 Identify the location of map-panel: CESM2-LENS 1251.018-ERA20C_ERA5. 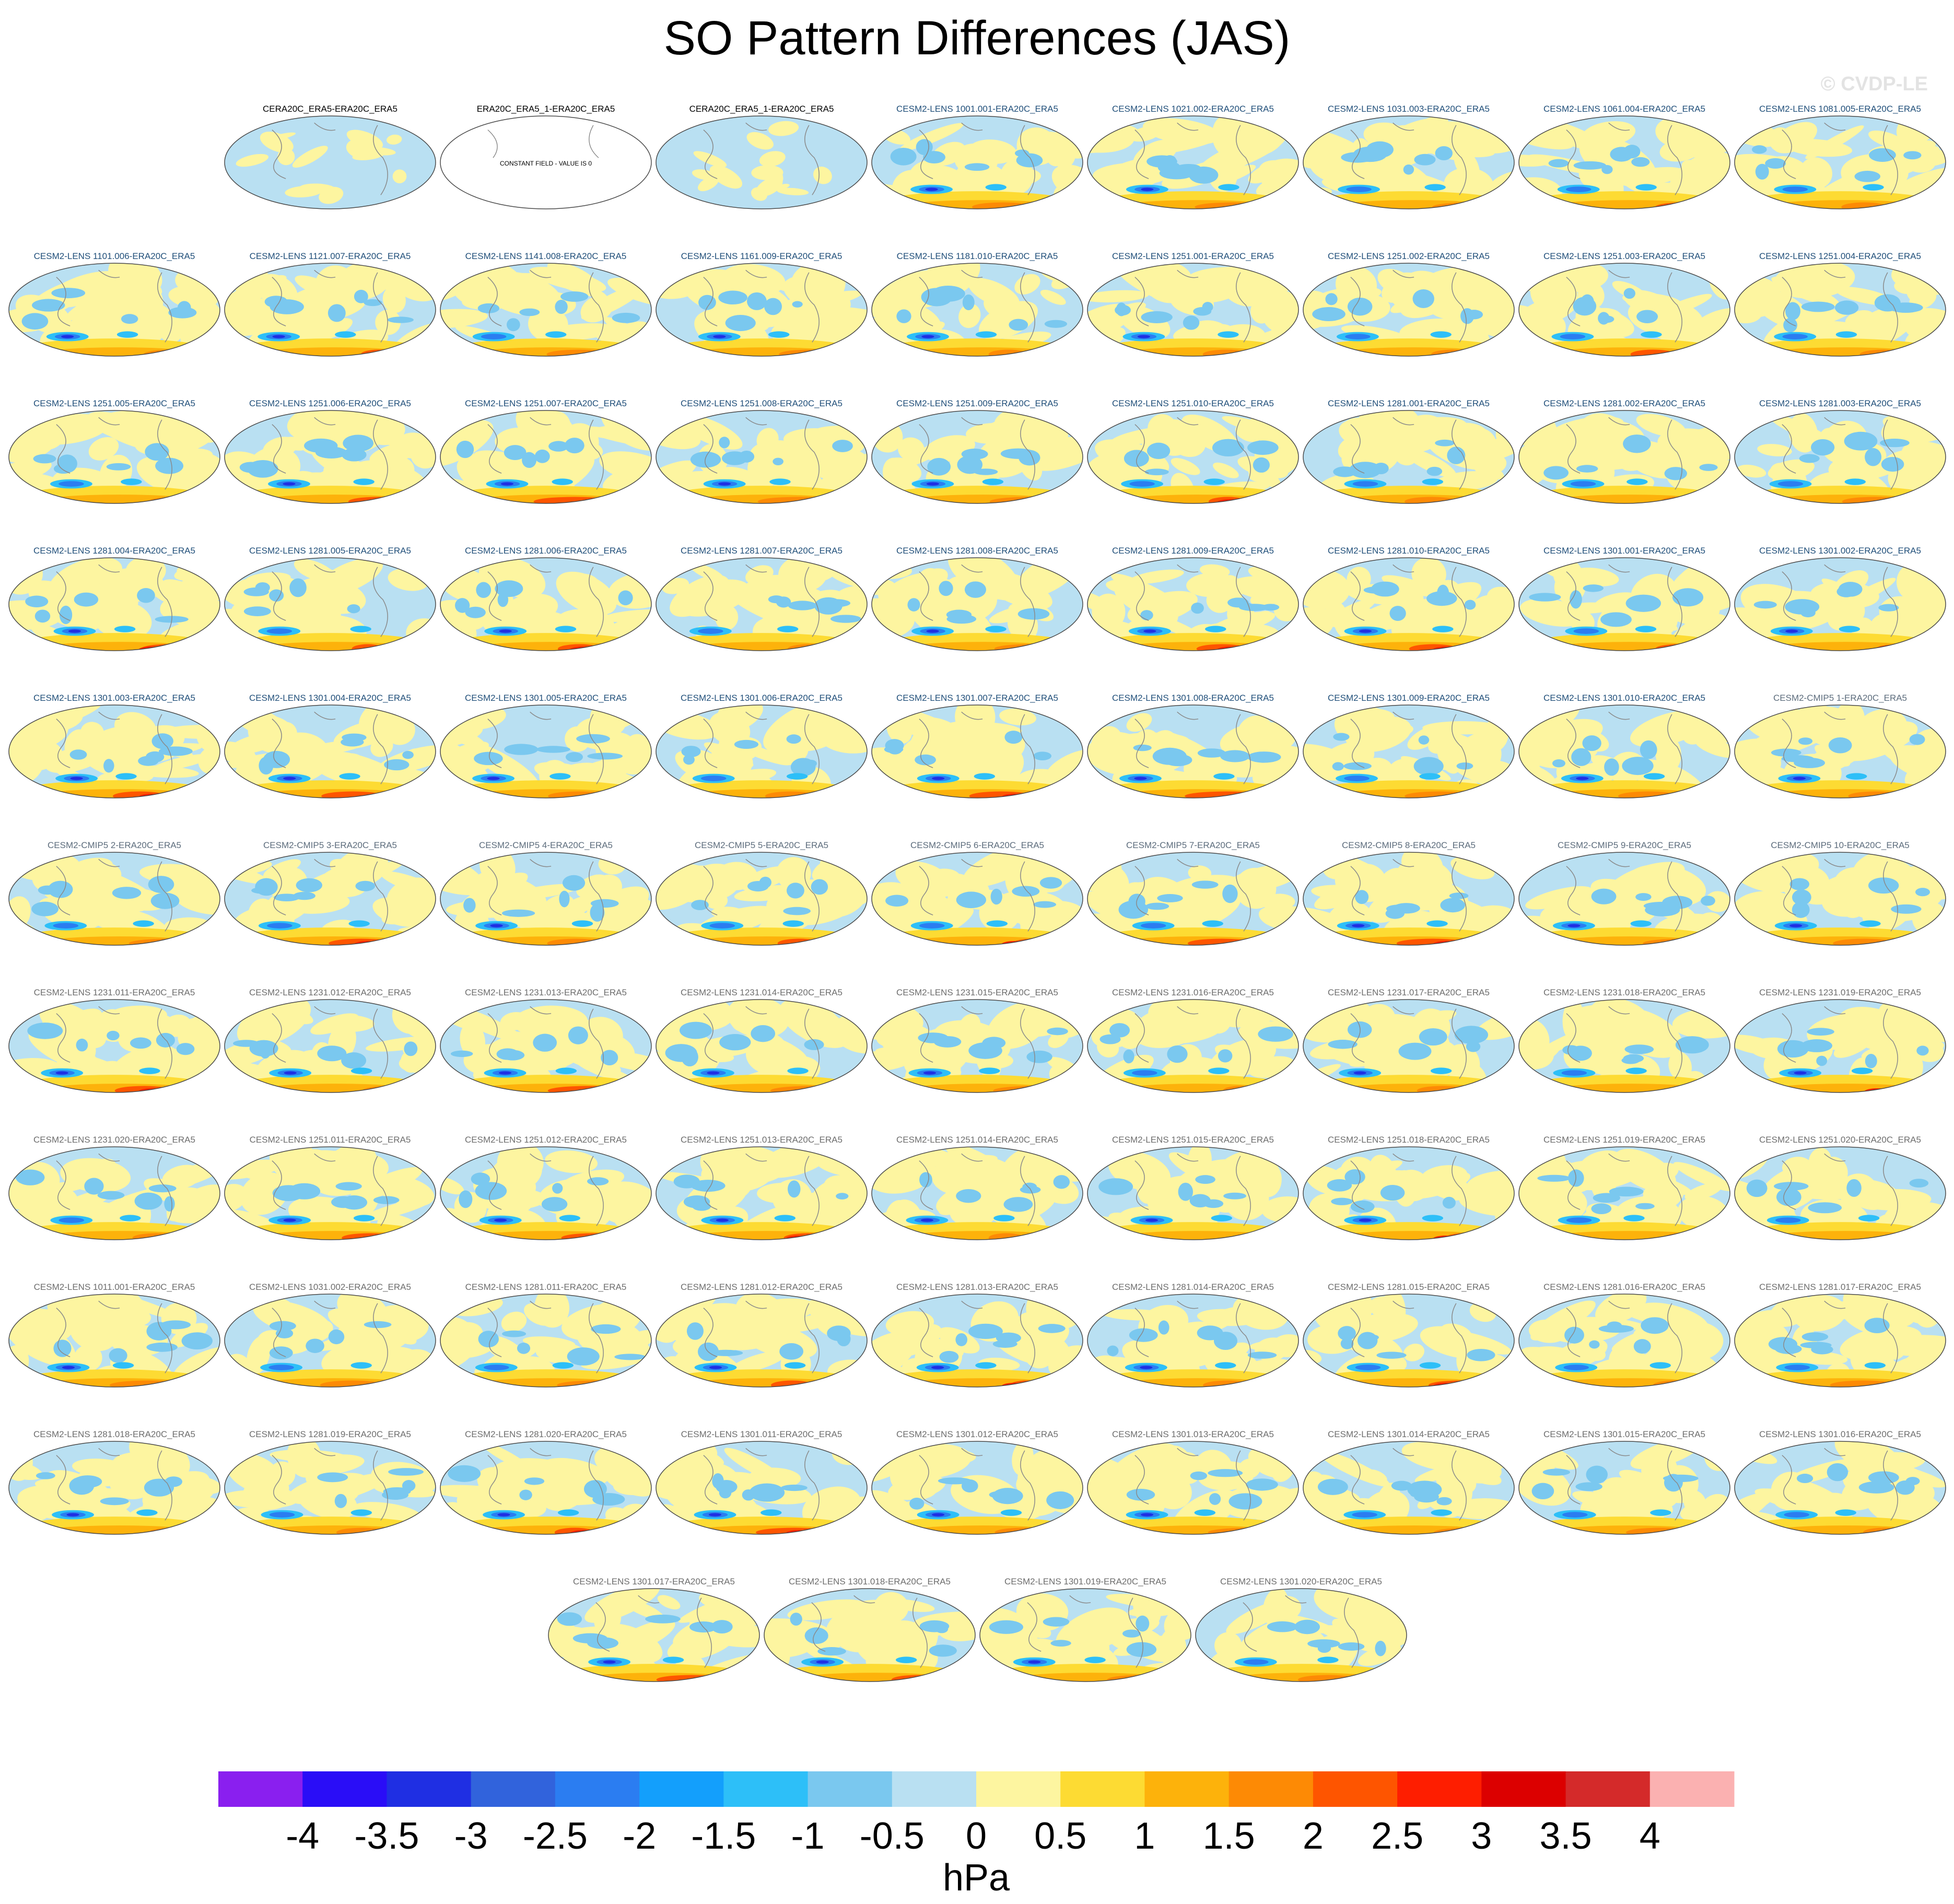
(1409, 1187).